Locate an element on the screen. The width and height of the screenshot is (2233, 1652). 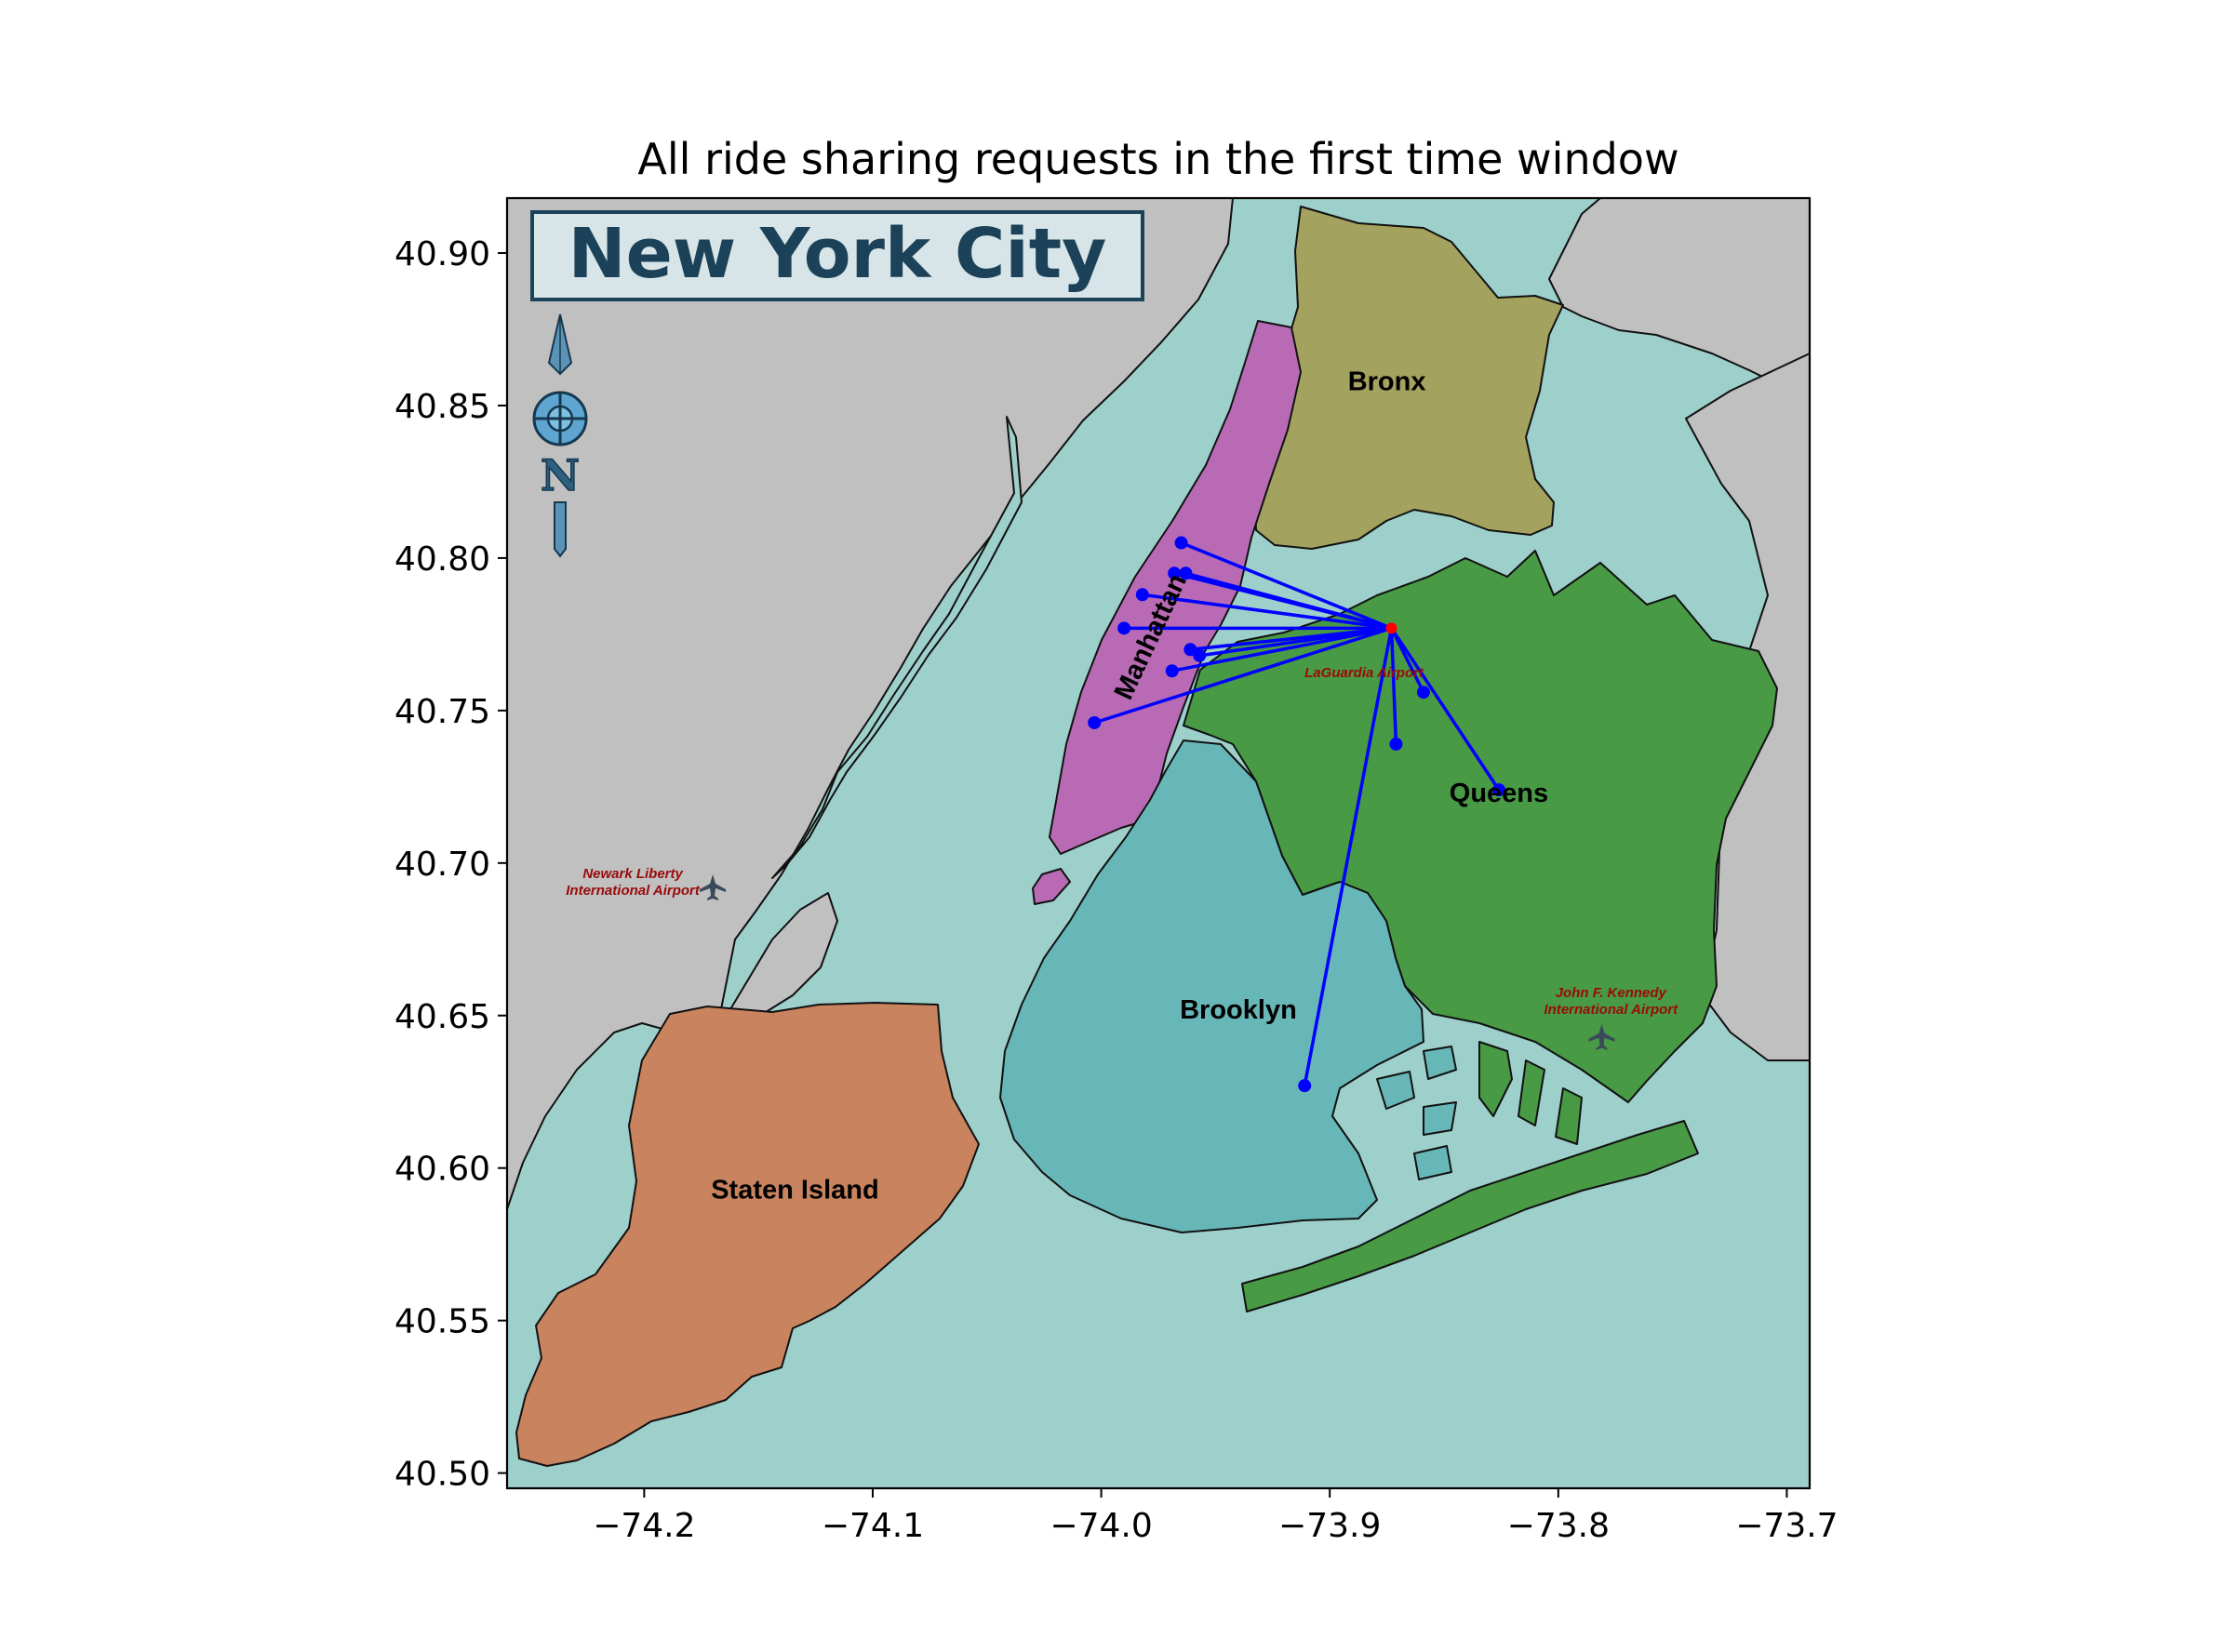
borough-brooklyn is located at coordinates (1211, 986).